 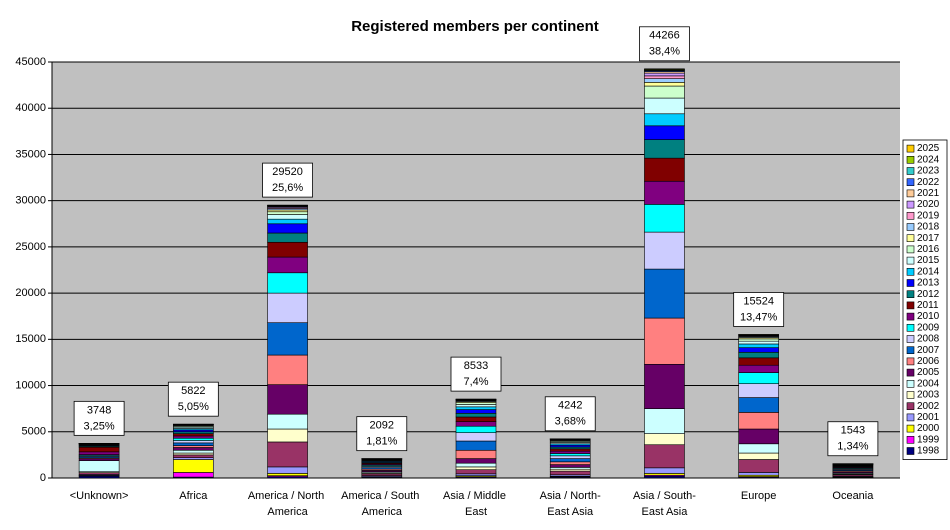 What do you see at coordinates (664, 52) in the screenshot?
I see `share-label: 38,4%` at bounding box center [664, 52].